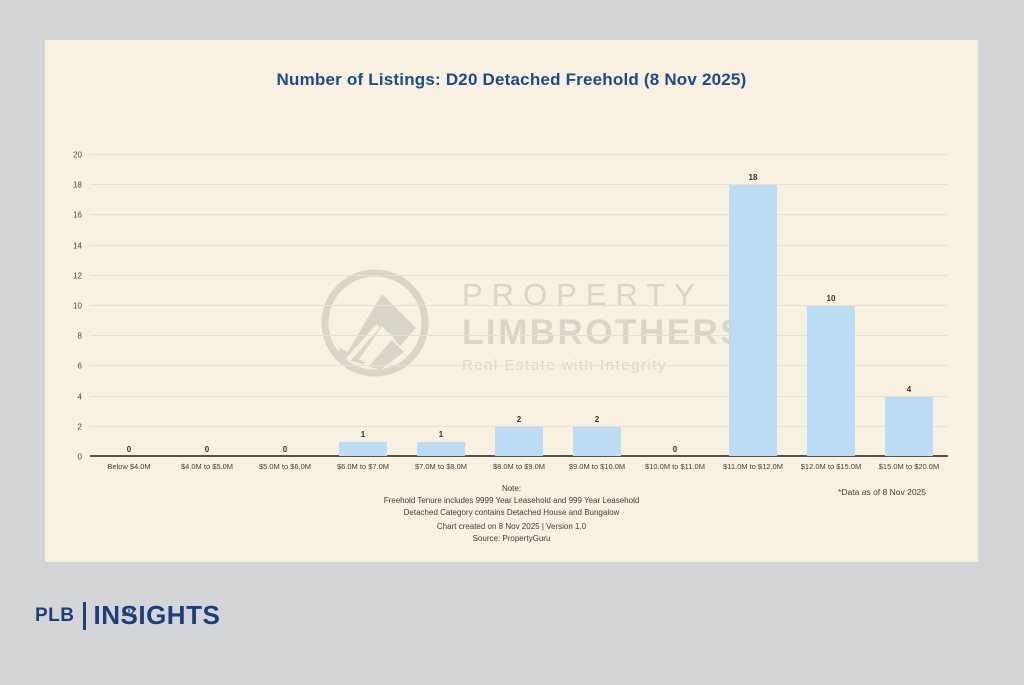  I want to click on x-tick-label: $8.0M to $9.0M, so click(519, 466).